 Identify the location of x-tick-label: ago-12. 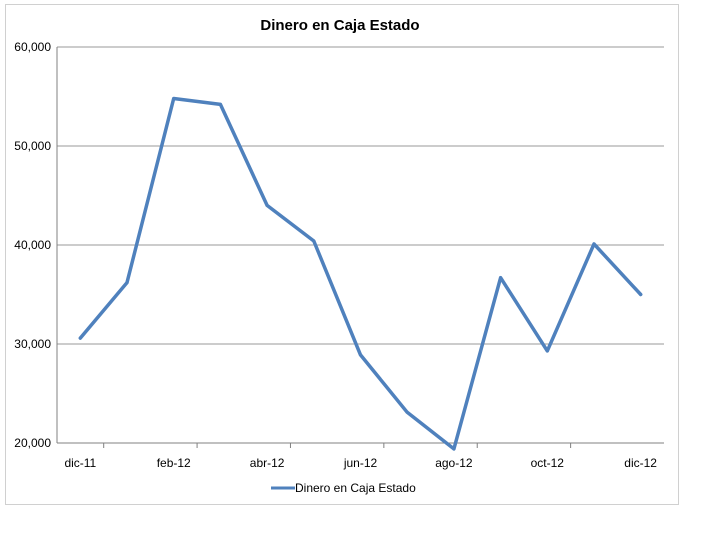
(454, 463).